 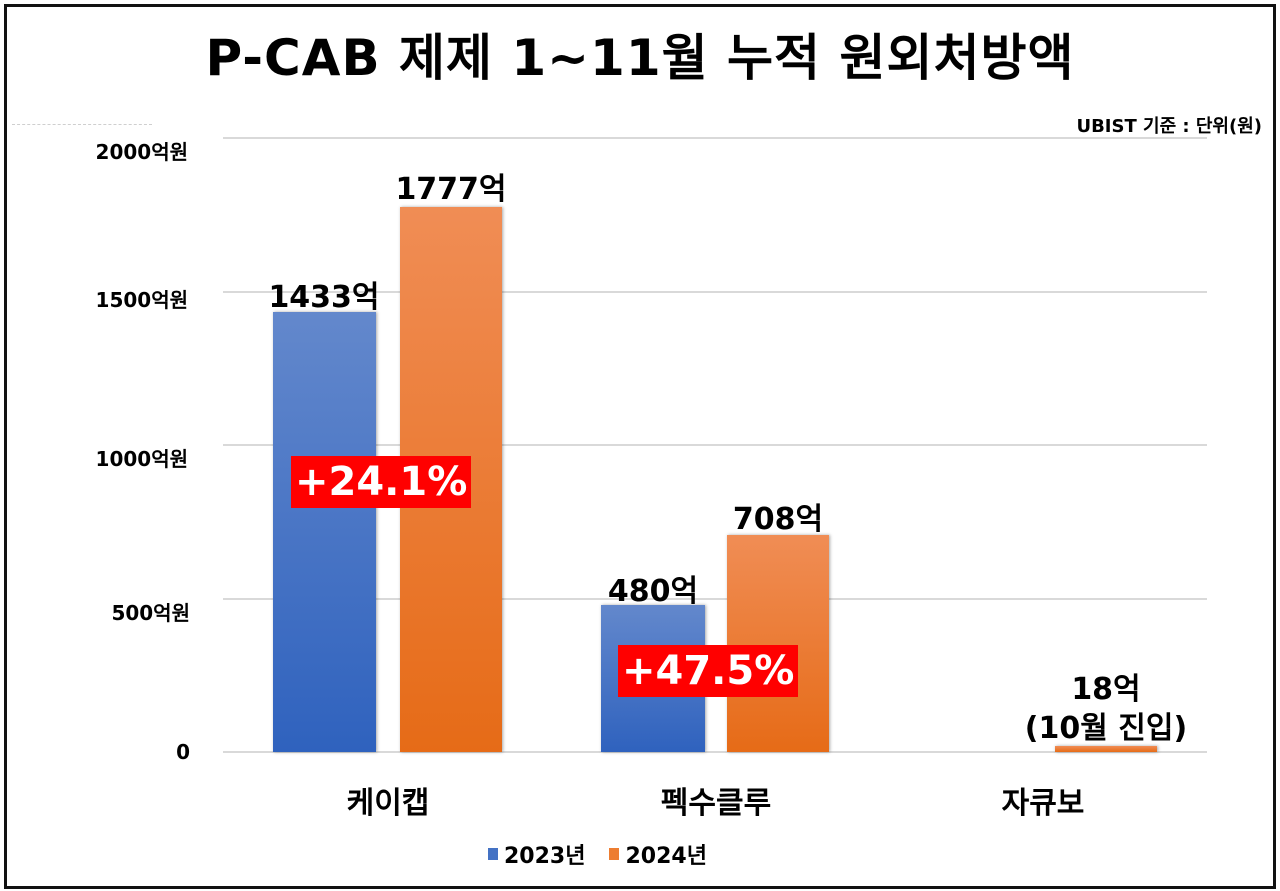 I want to click on y-tick-2000: 2000억원, so click(x=141, y=152).